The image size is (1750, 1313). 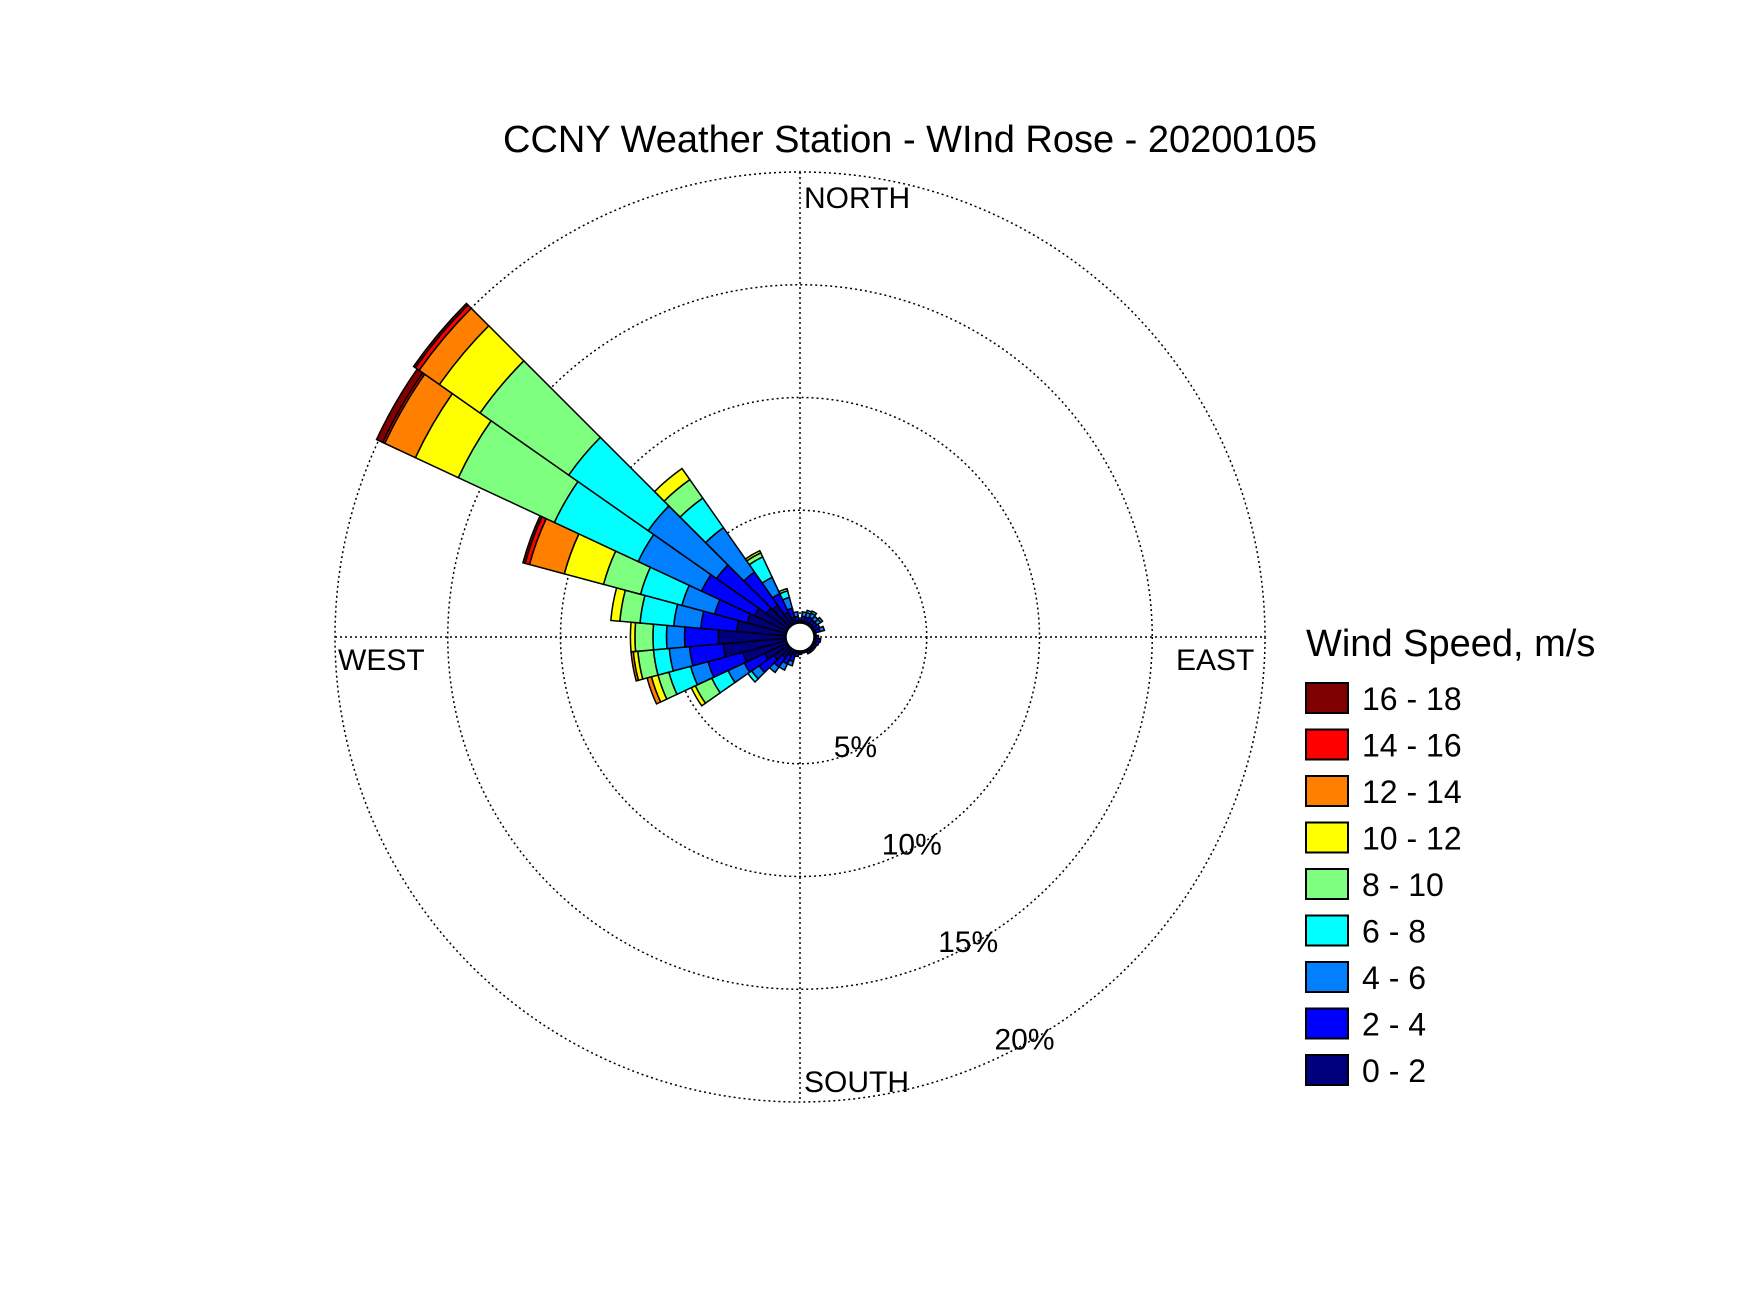 What do you see at coordinates (1394, 1025) in the screenshot?
I see `legend-label-7: 2 - 4` at bounding box center [1394, 1025].